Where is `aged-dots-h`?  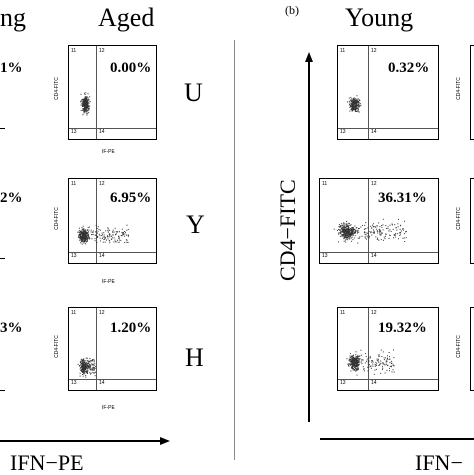
aged-dots-h is located at coordinates (86, 367).